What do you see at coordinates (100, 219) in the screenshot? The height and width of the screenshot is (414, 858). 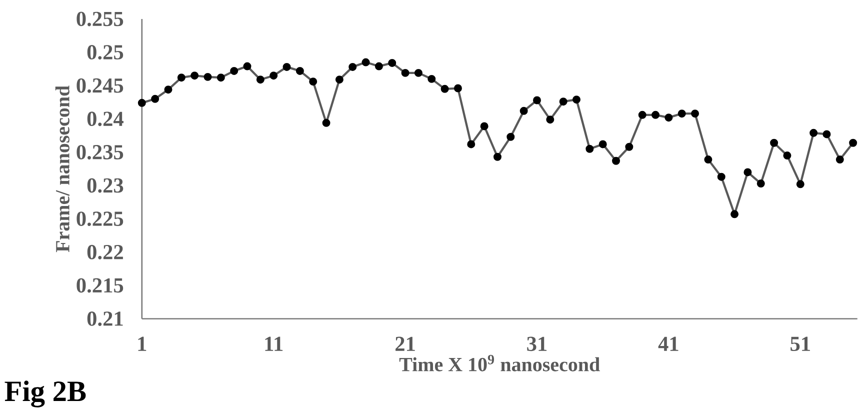 I see `y-tick-label: 0.225` at bounding box center [100, 219].